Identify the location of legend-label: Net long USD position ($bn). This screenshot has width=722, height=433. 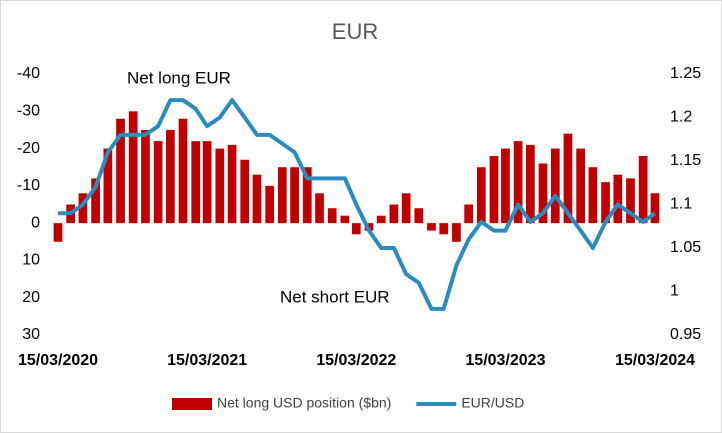
(304, 403).